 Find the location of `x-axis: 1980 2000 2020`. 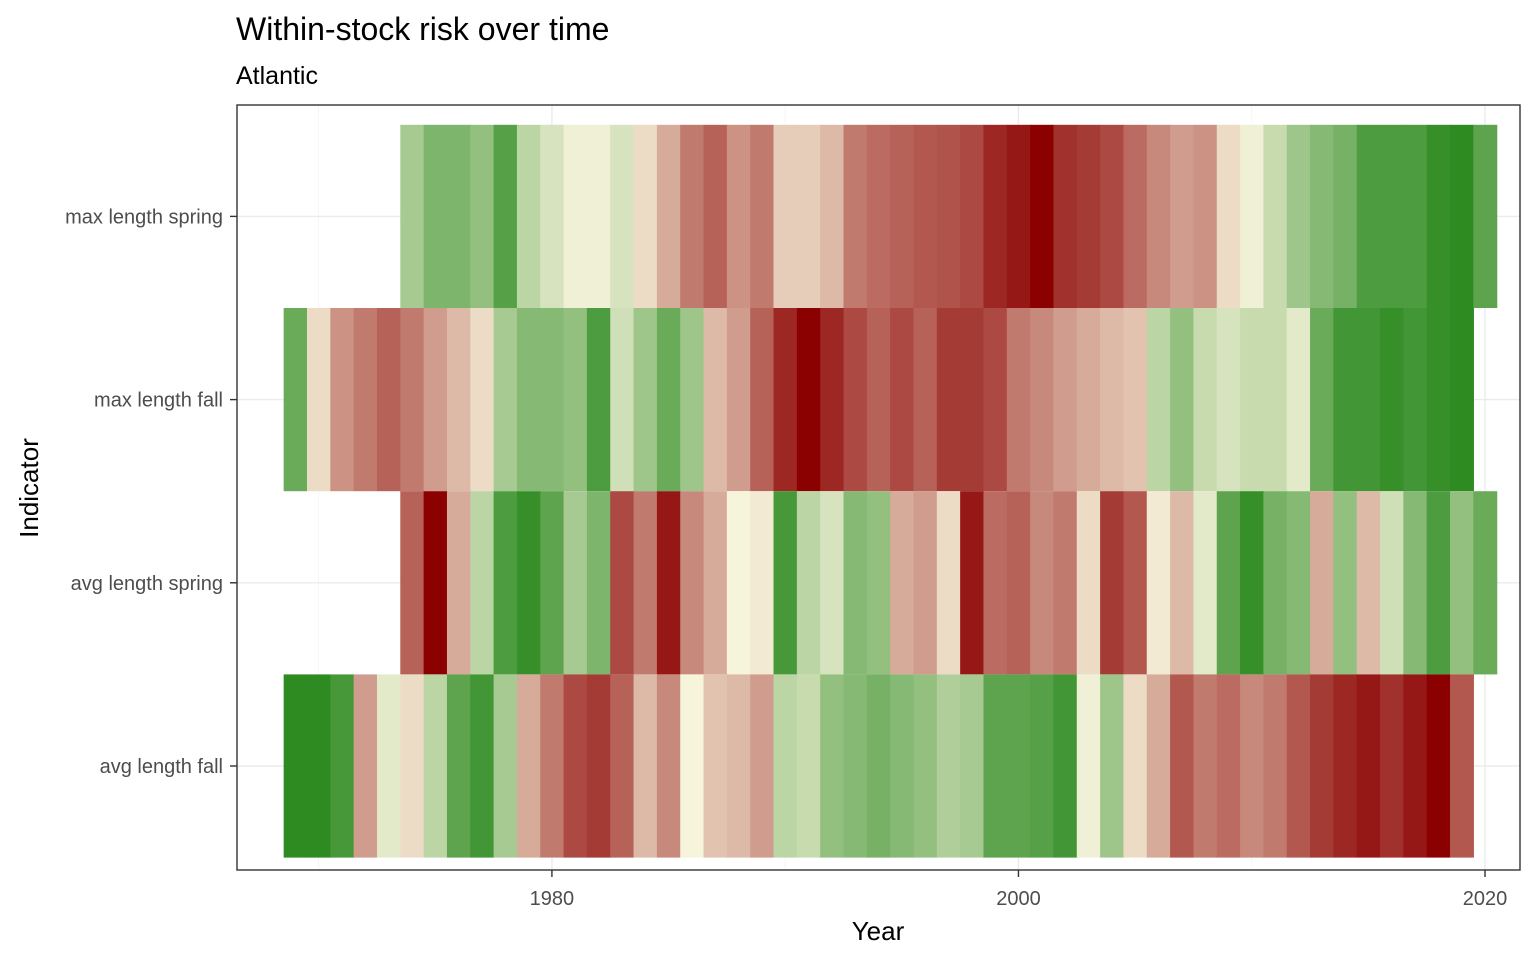

x-axis: 1980 2000 2020 is located at coordinates (1018, 890).